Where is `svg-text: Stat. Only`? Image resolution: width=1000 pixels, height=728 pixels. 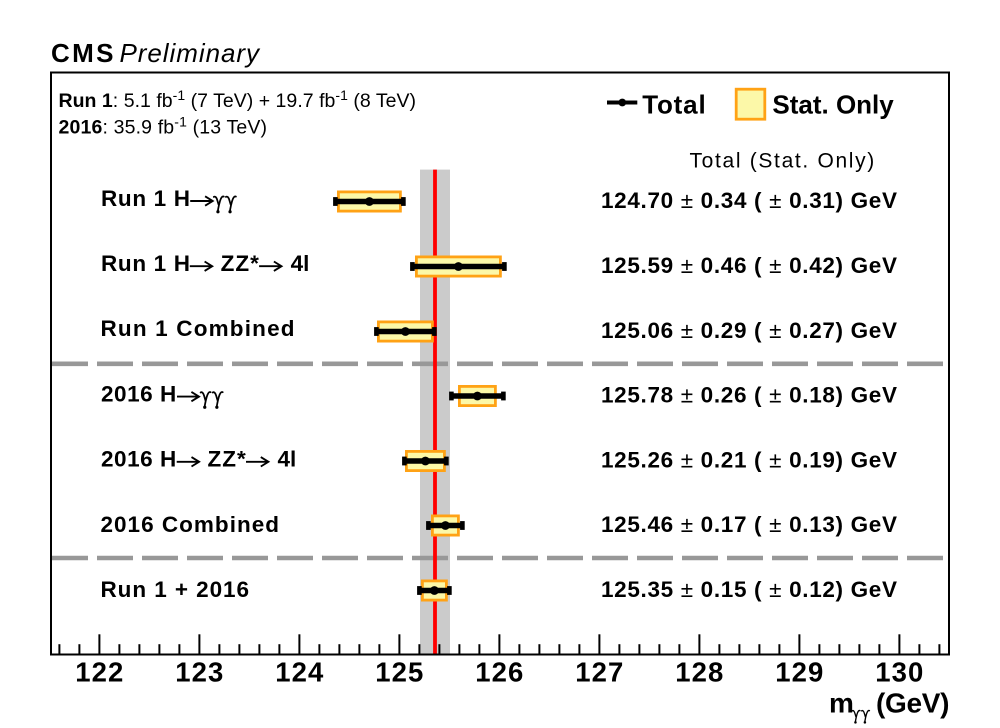 svg-text: Stat. Only is located at coordinates (833, 105).